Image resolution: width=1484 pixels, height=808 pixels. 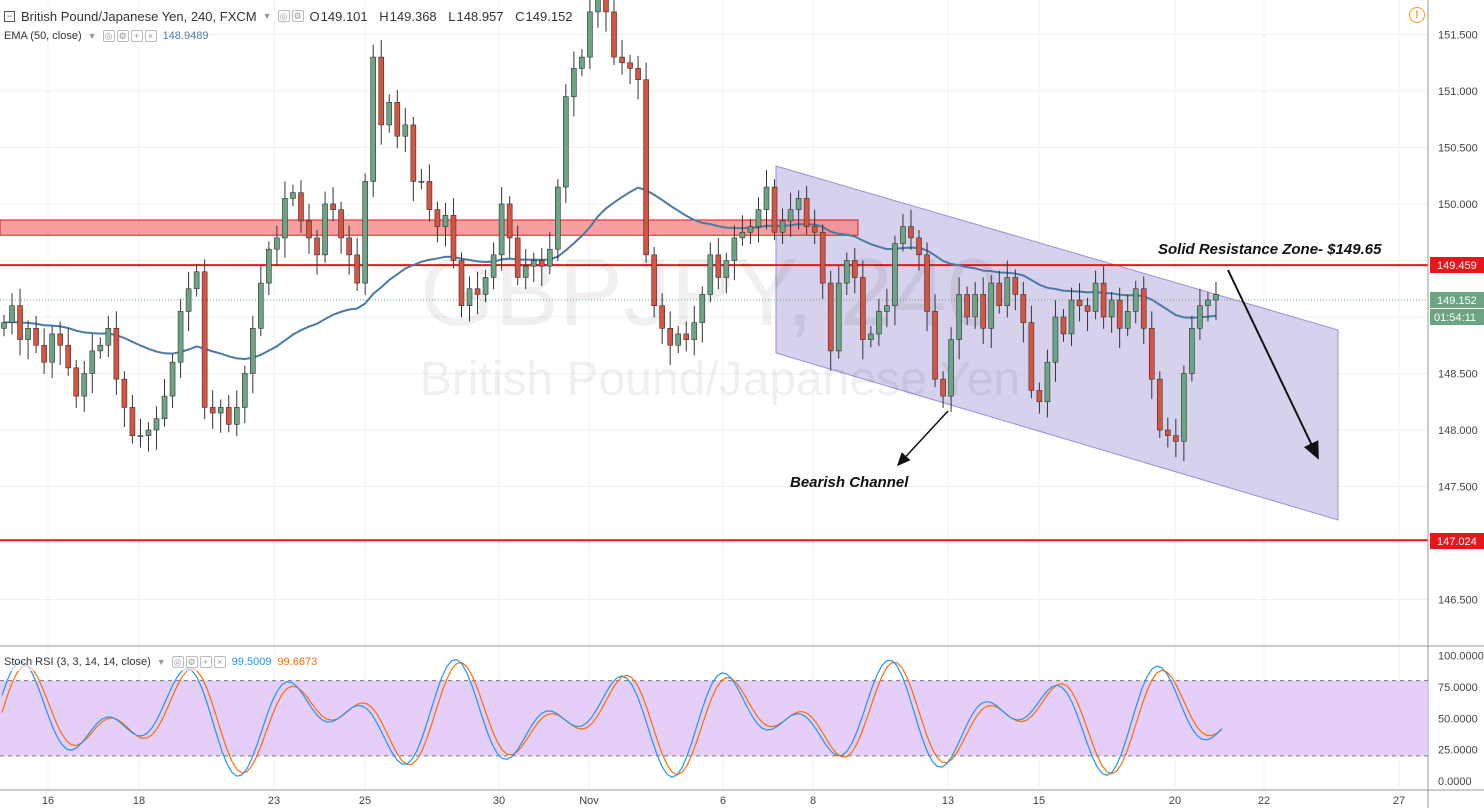 I want to click on ema-controls: ◎ ⚙ + ×, so click(x=129, y=36).